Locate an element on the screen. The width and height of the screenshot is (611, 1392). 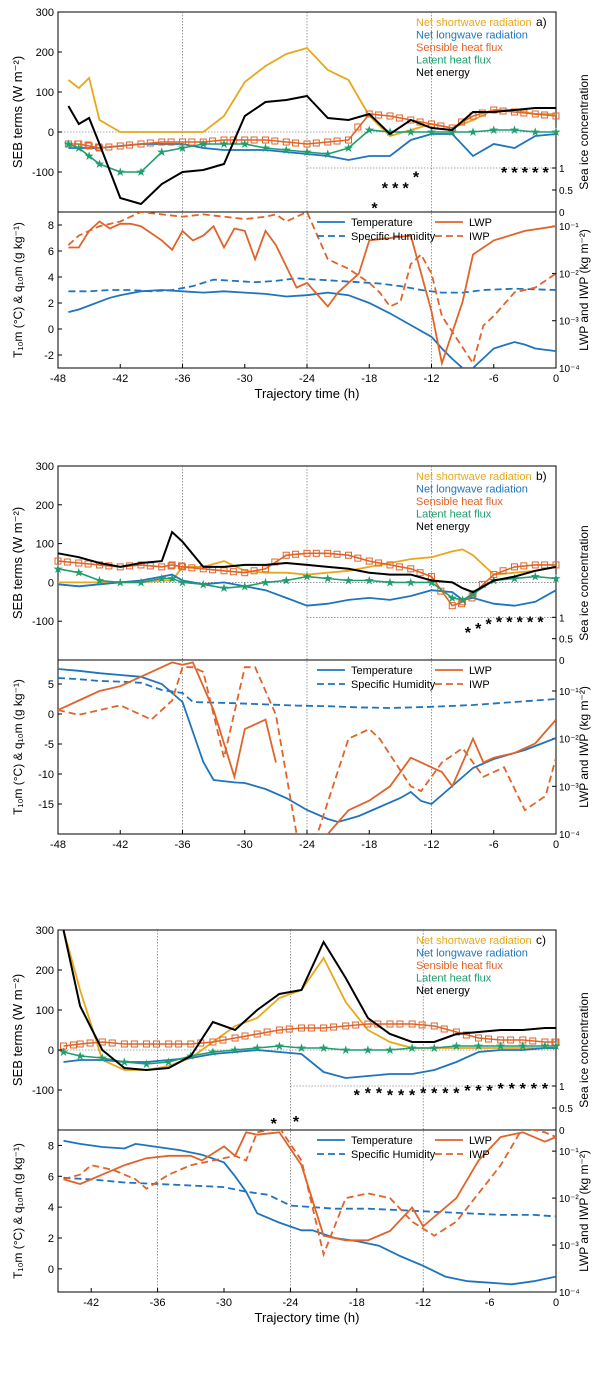
panel-label: b) is located at coordinates (541, 476).